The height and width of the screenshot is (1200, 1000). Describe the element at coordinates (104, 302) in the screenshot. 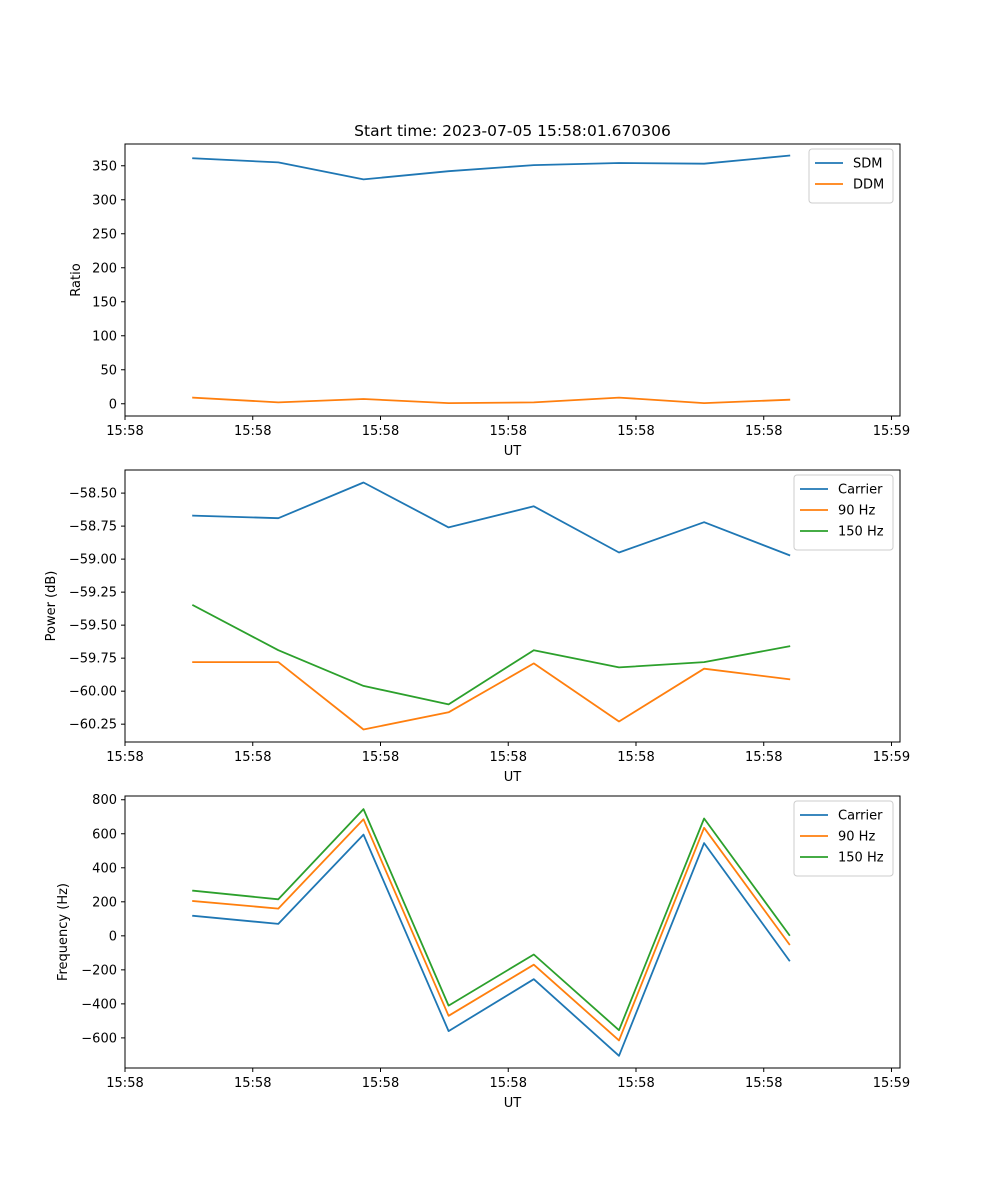

I see `y-tick-label: 150` at that location.